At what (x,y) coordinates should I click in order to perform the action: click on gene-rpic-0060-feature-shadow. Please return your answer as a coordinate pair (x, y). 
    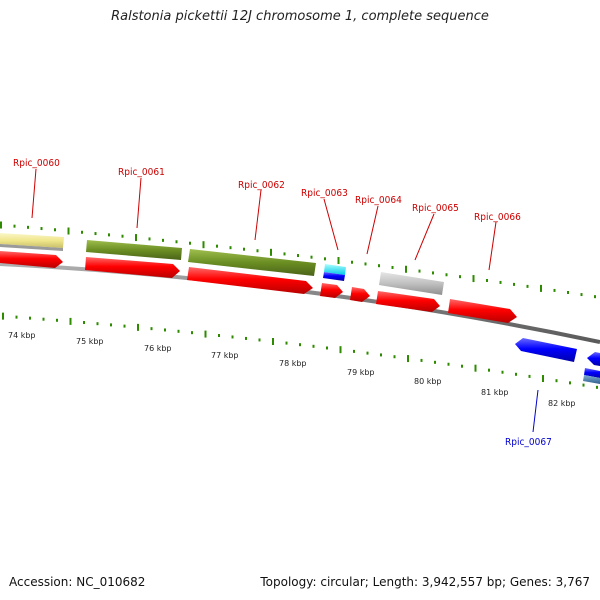
    Looking at the image, I should click on (31, 247).